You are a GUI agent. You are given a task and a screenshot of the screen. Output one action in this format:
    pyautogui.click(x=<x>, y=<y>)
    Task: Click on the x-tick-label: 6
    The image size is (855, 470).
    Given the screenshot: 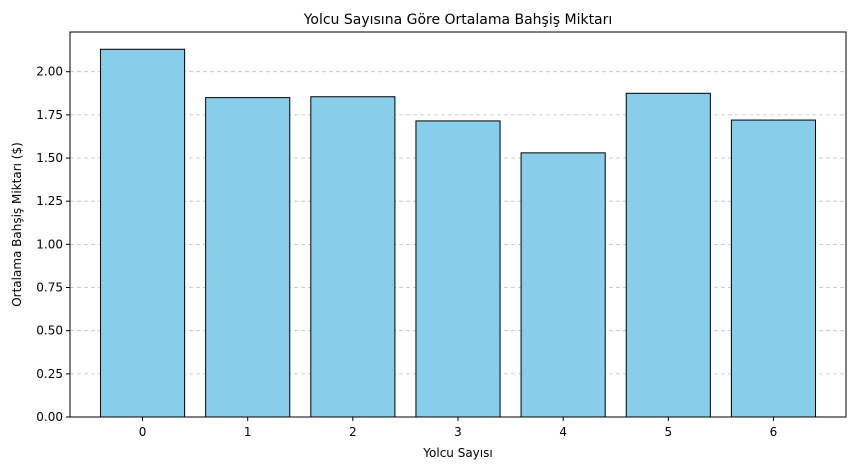 What is the action you would take?
    pyautogui.click(x=774, y=432)
    